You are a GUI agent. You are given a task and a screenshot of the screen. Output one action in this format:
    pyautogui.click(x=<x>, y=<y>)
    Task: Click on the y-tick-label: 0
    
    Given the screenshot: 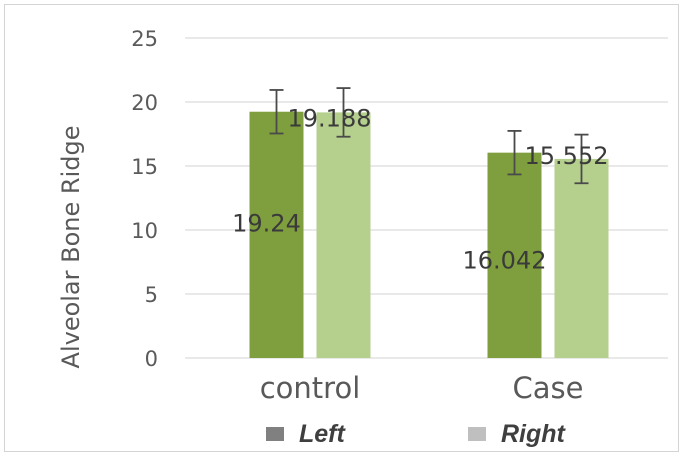 What is the action you would take?
    pyautogui.click(x=151, y=359)
    